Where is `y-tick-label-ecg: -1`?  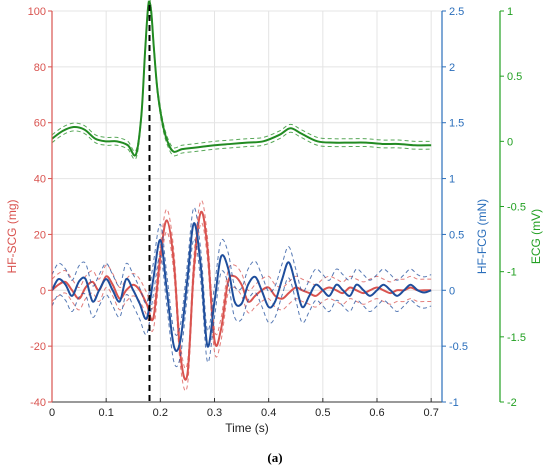 y-tick-label-ecg: -1 is located at coordinates (512, 273).